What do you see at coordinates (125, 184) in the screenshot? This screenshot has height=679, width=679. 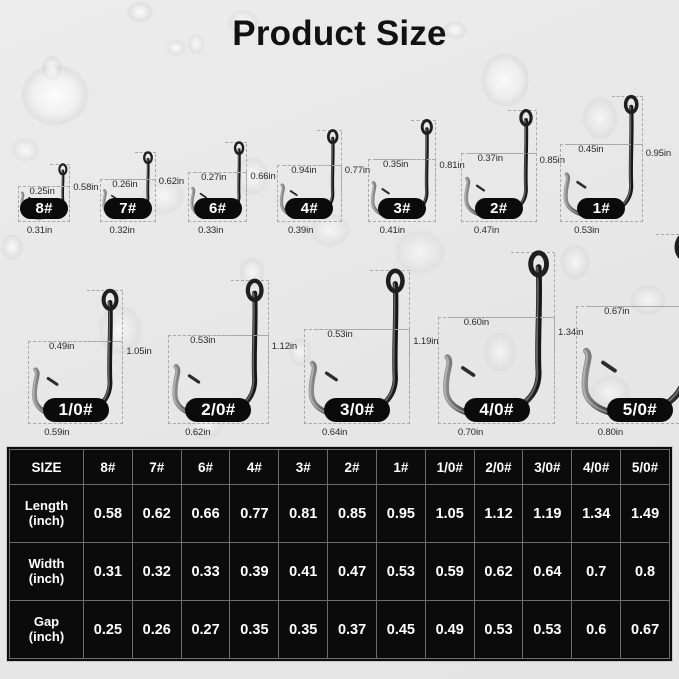 I see `gap-dimension-label: 0.26in` at bounding box center [125, 184].